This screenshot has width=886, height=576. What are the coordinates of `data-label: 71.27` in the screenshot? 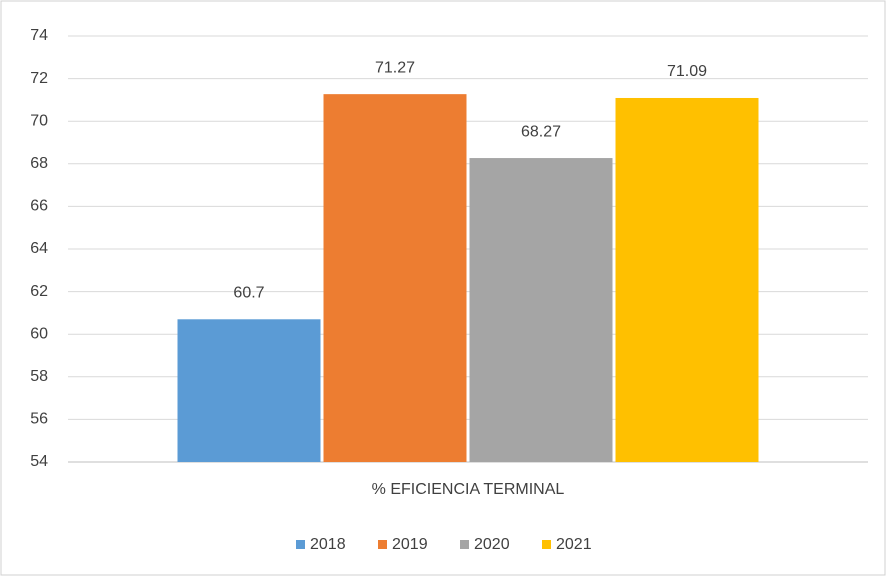 It's located at (395, 67).